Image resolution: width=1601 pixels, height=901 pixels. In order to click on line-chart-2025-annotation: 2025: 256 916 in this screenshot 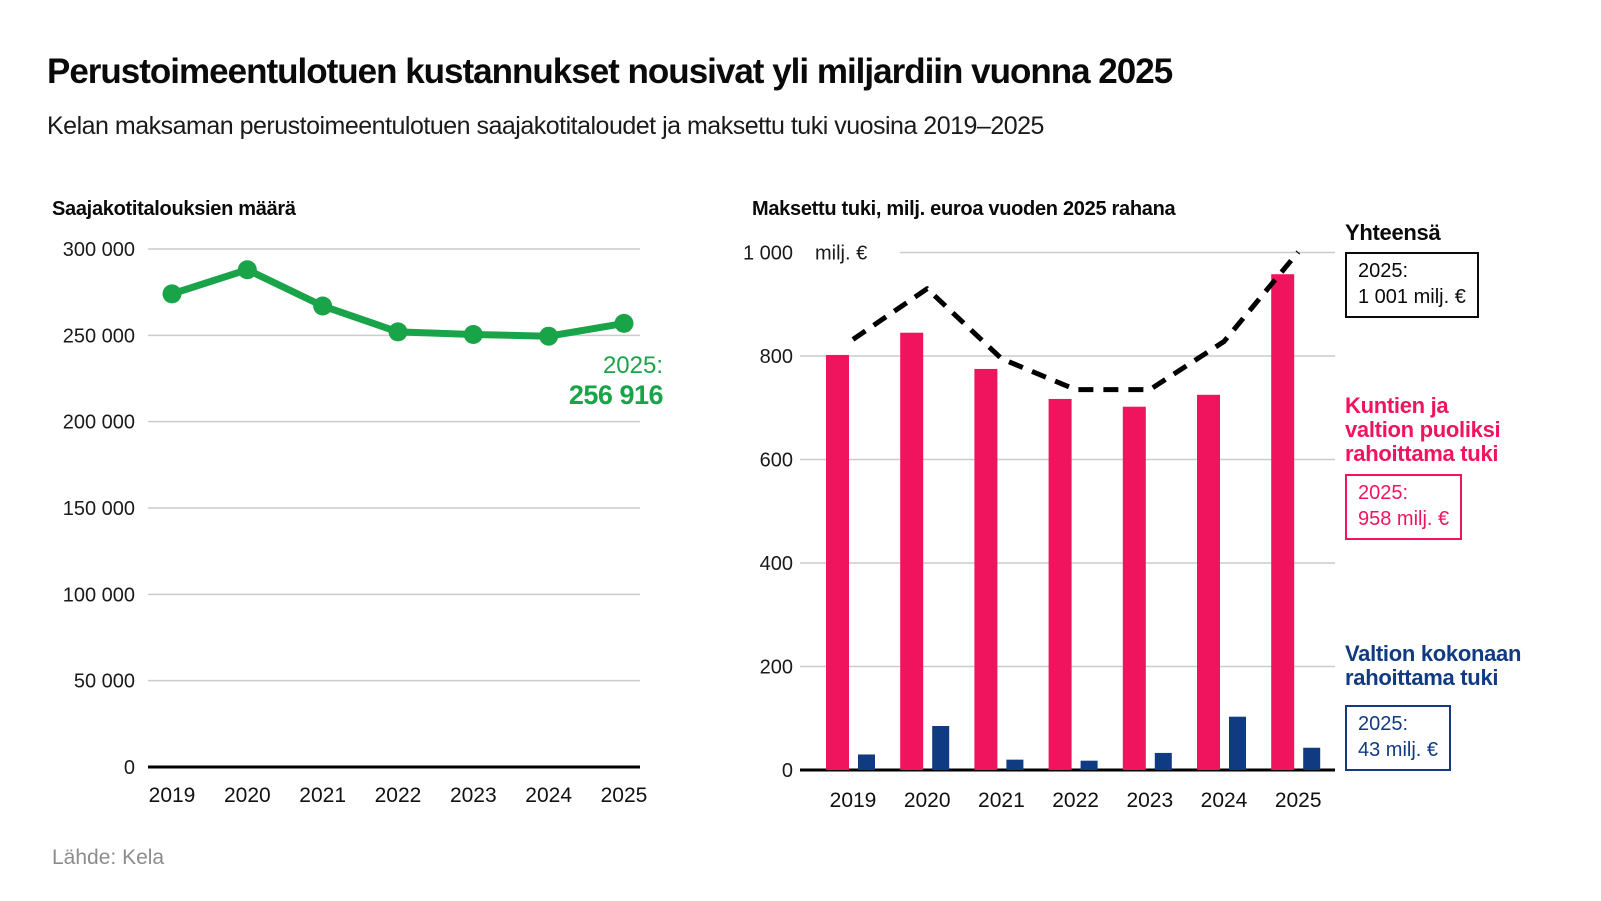, I will do `click(550, 381)`.